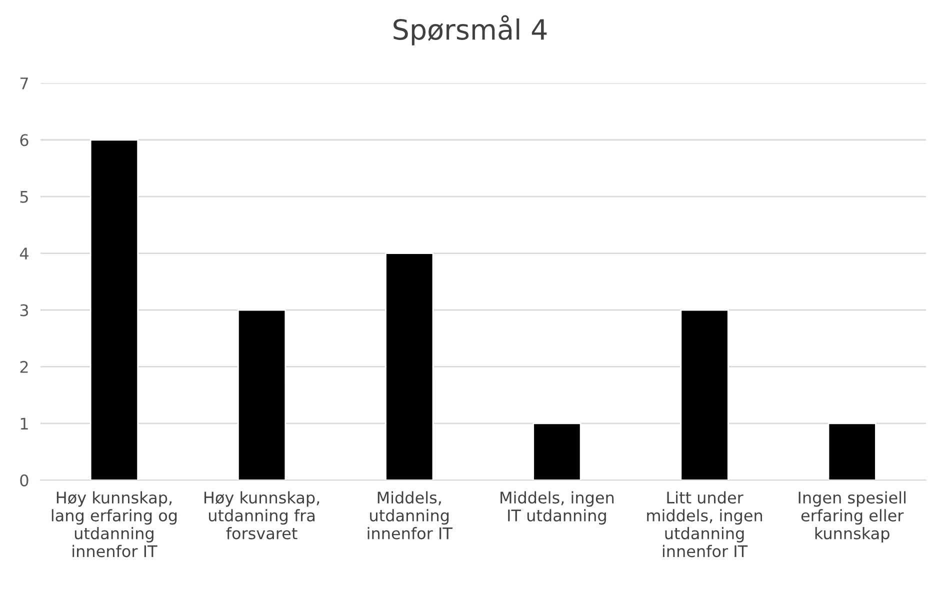  I want to click on y-tick-label: 5, so click(24, 197).